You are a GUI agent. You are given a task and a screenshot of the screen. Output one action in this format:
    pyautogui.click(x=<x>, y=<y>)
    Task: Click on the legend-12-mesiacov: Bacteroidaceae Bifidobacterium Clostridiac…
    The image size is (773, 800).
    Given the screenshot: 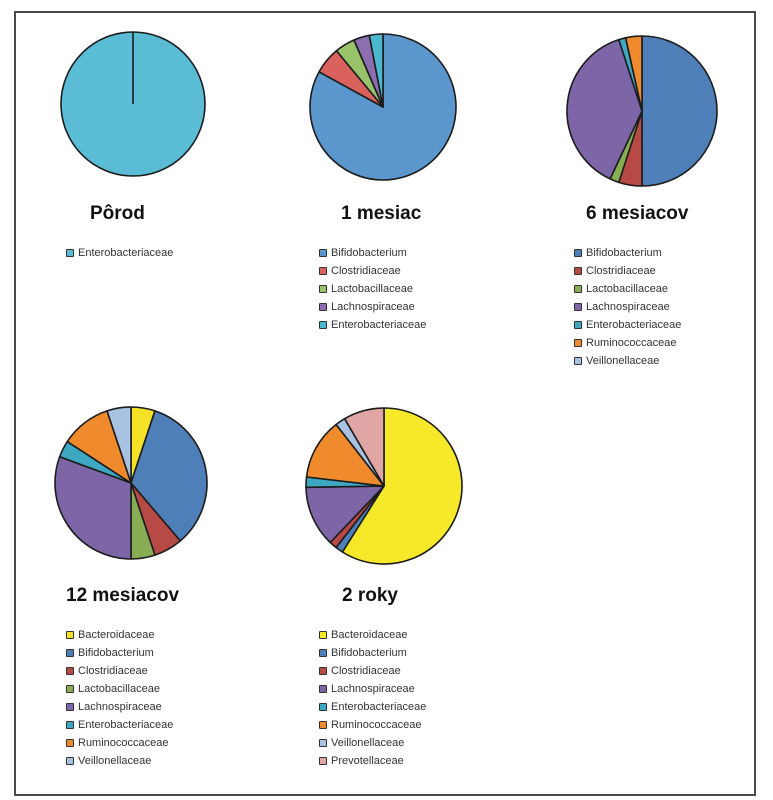 What is the action you would take?
    pyautogui.click(x=119, y=698)
    